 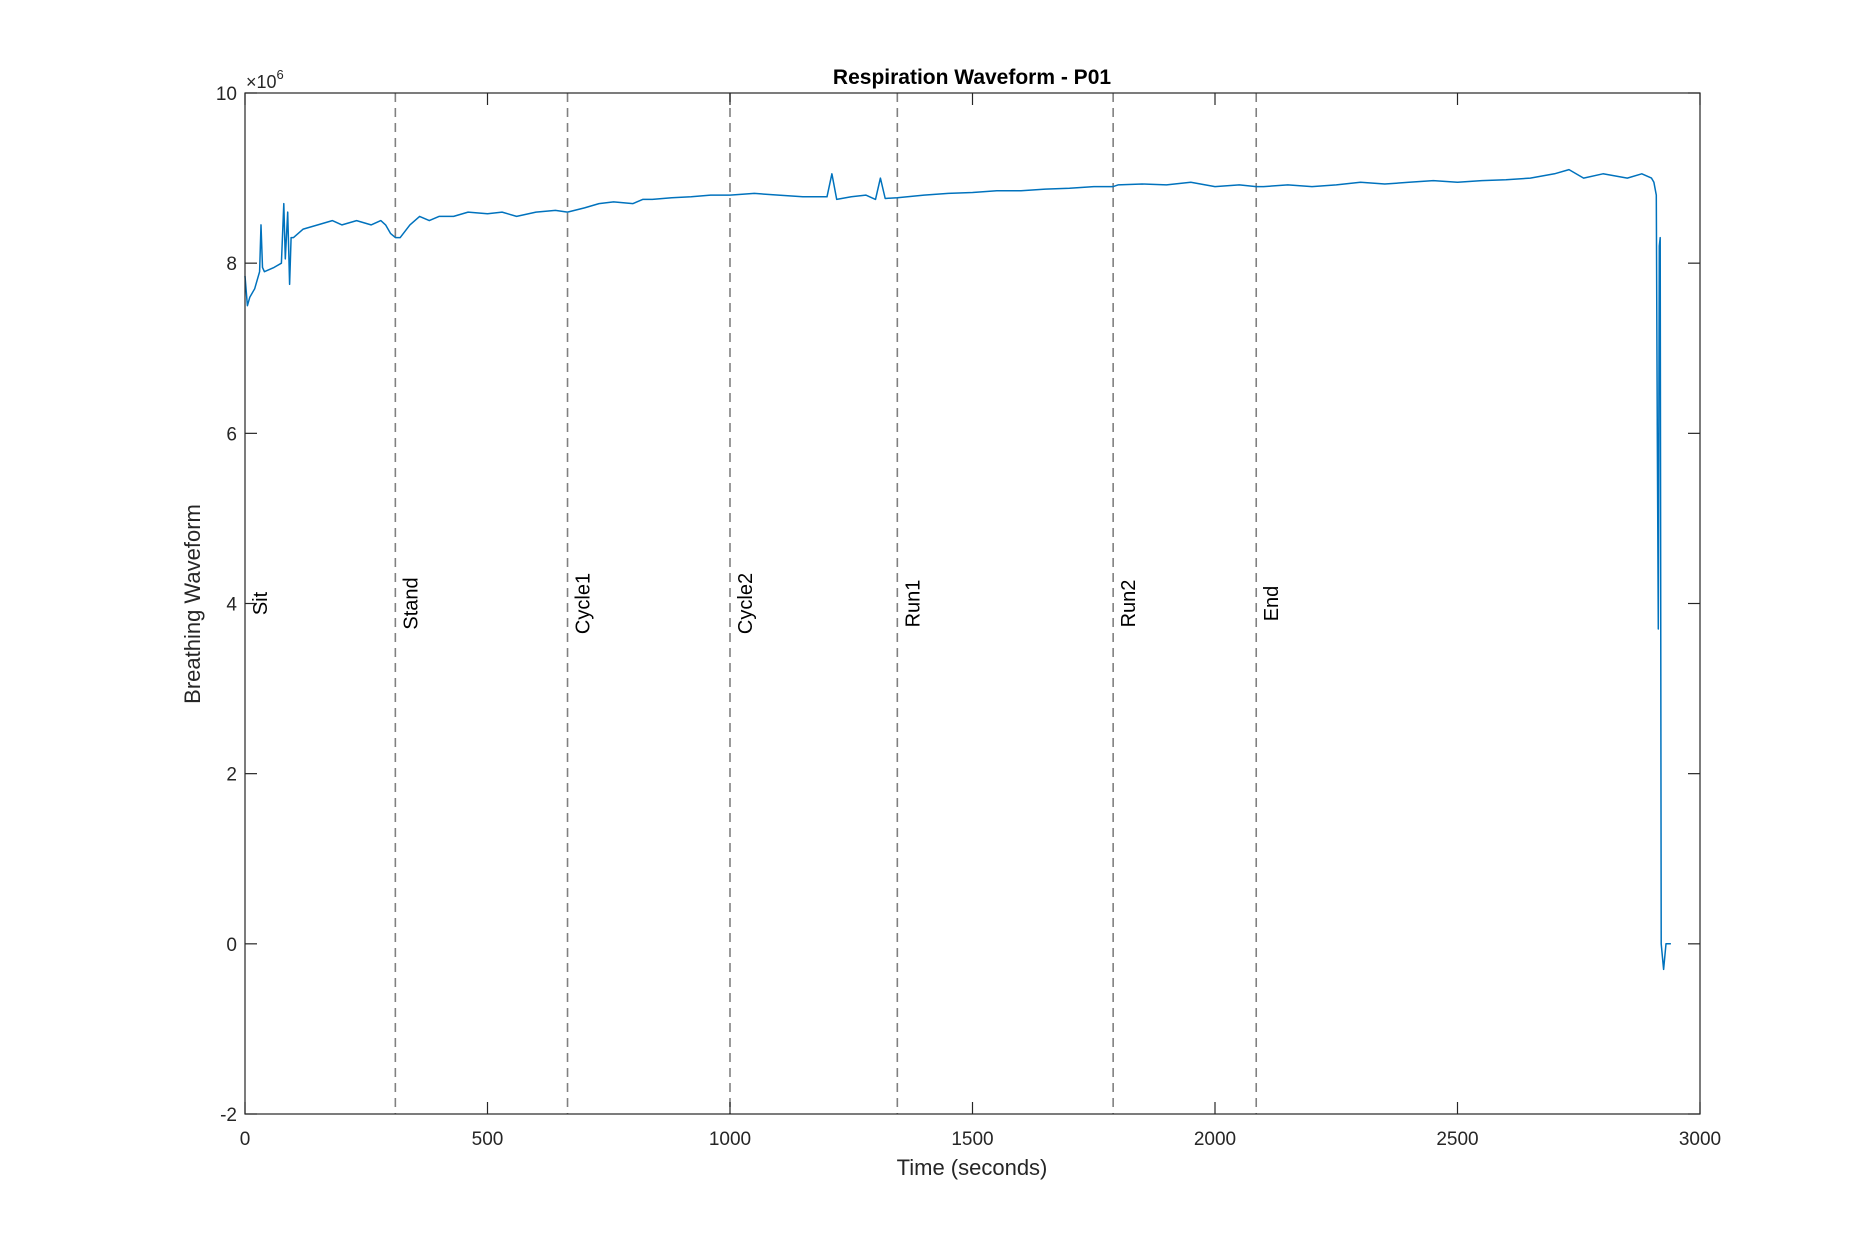 What do you see at coordinates (231, 775) in the screenshot?
I see `y-tick-label: 2` at bounding box center [231, 775].